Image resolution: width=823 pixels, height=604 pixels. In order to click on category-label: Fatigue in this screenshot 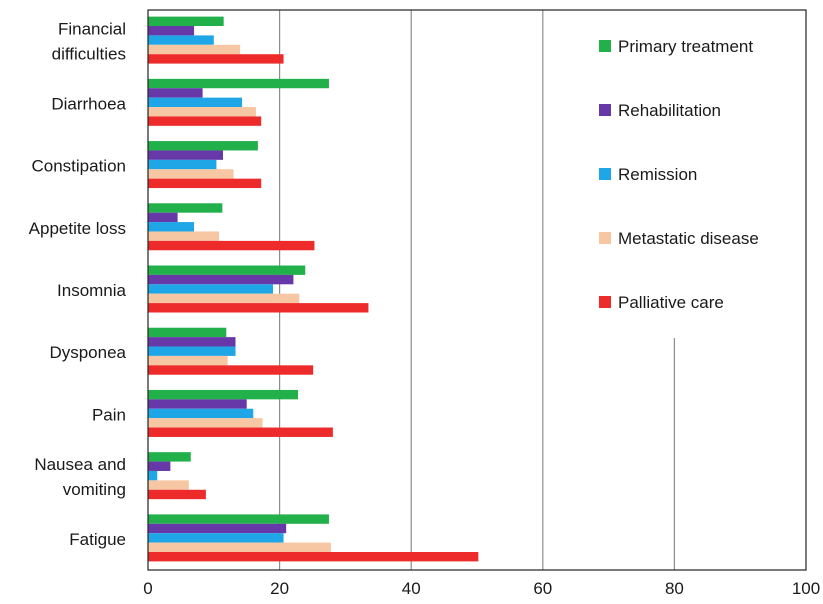, I will do `click(97, 539)`.